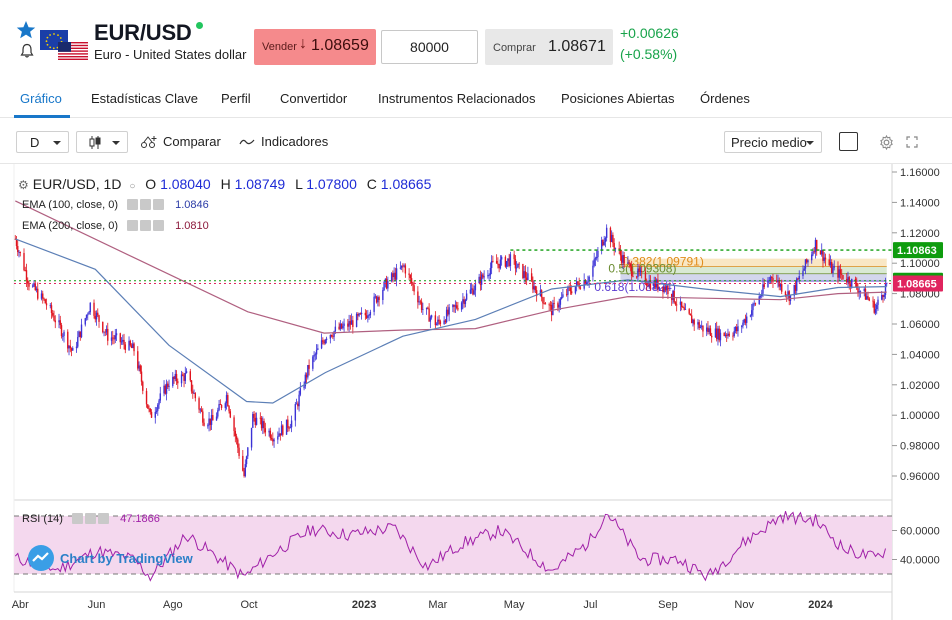  I want to click on rsi-legend: RSI (14) 47.1866, so click(91, 520).